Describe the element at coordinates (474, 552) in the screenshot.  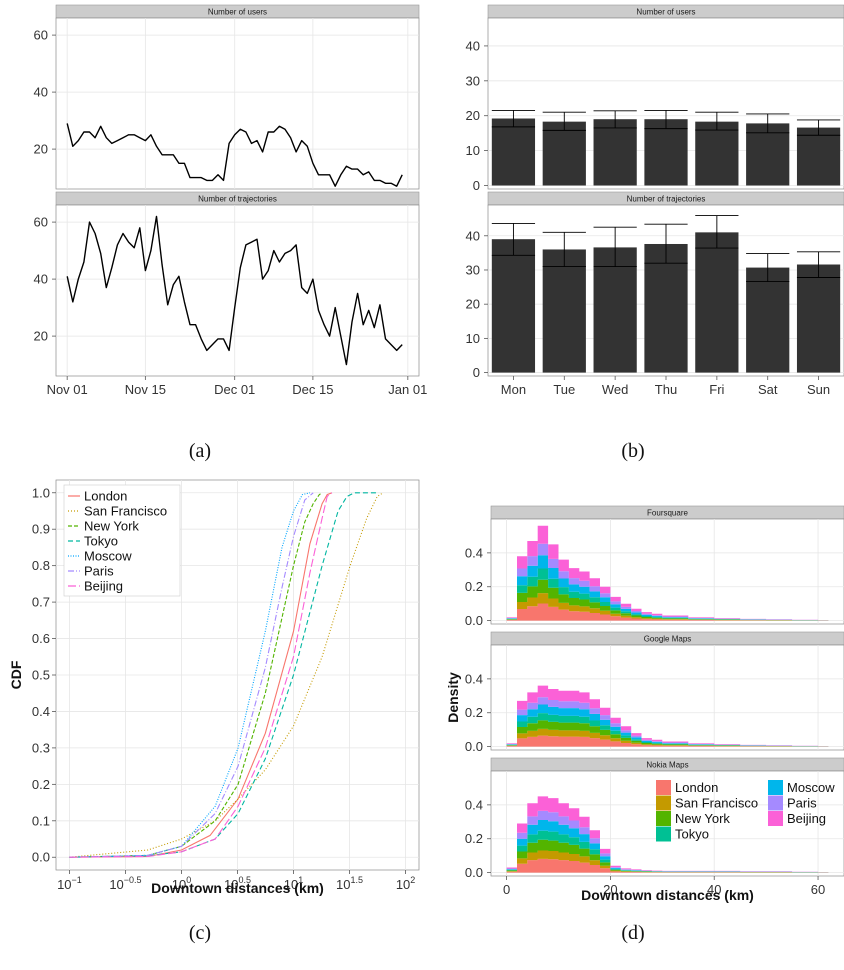
I see `d-facet-0-ytick-label-2: 0.4` at that location.